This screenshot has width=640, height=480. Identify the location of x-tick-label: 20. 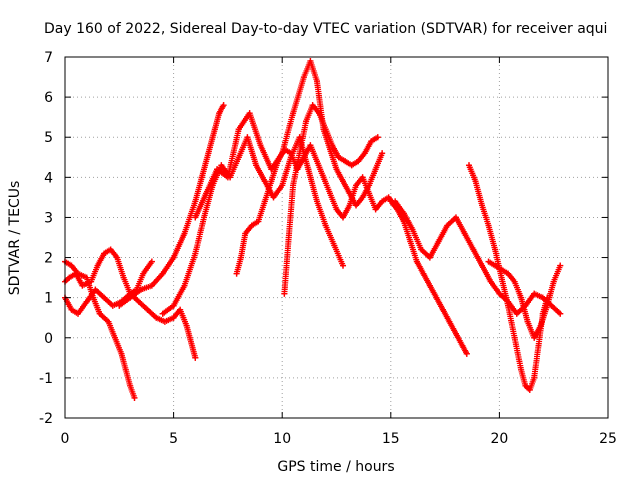
(499, 439).